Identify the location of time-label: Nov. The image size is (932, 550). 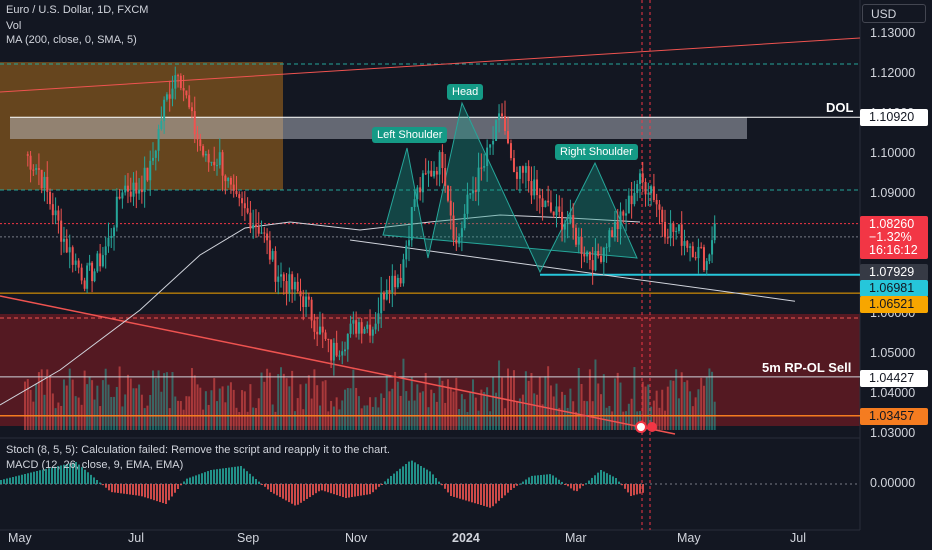
(356, 538).